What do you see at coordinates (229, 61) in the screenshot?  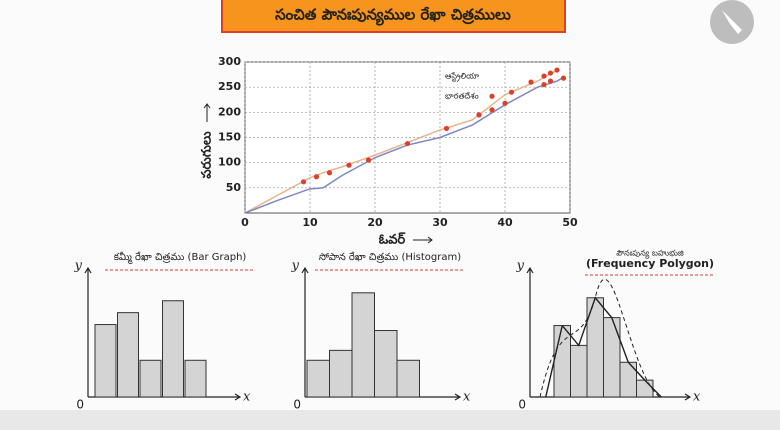 I see `y-tick-label: 300` at bounding box center [229, 61].